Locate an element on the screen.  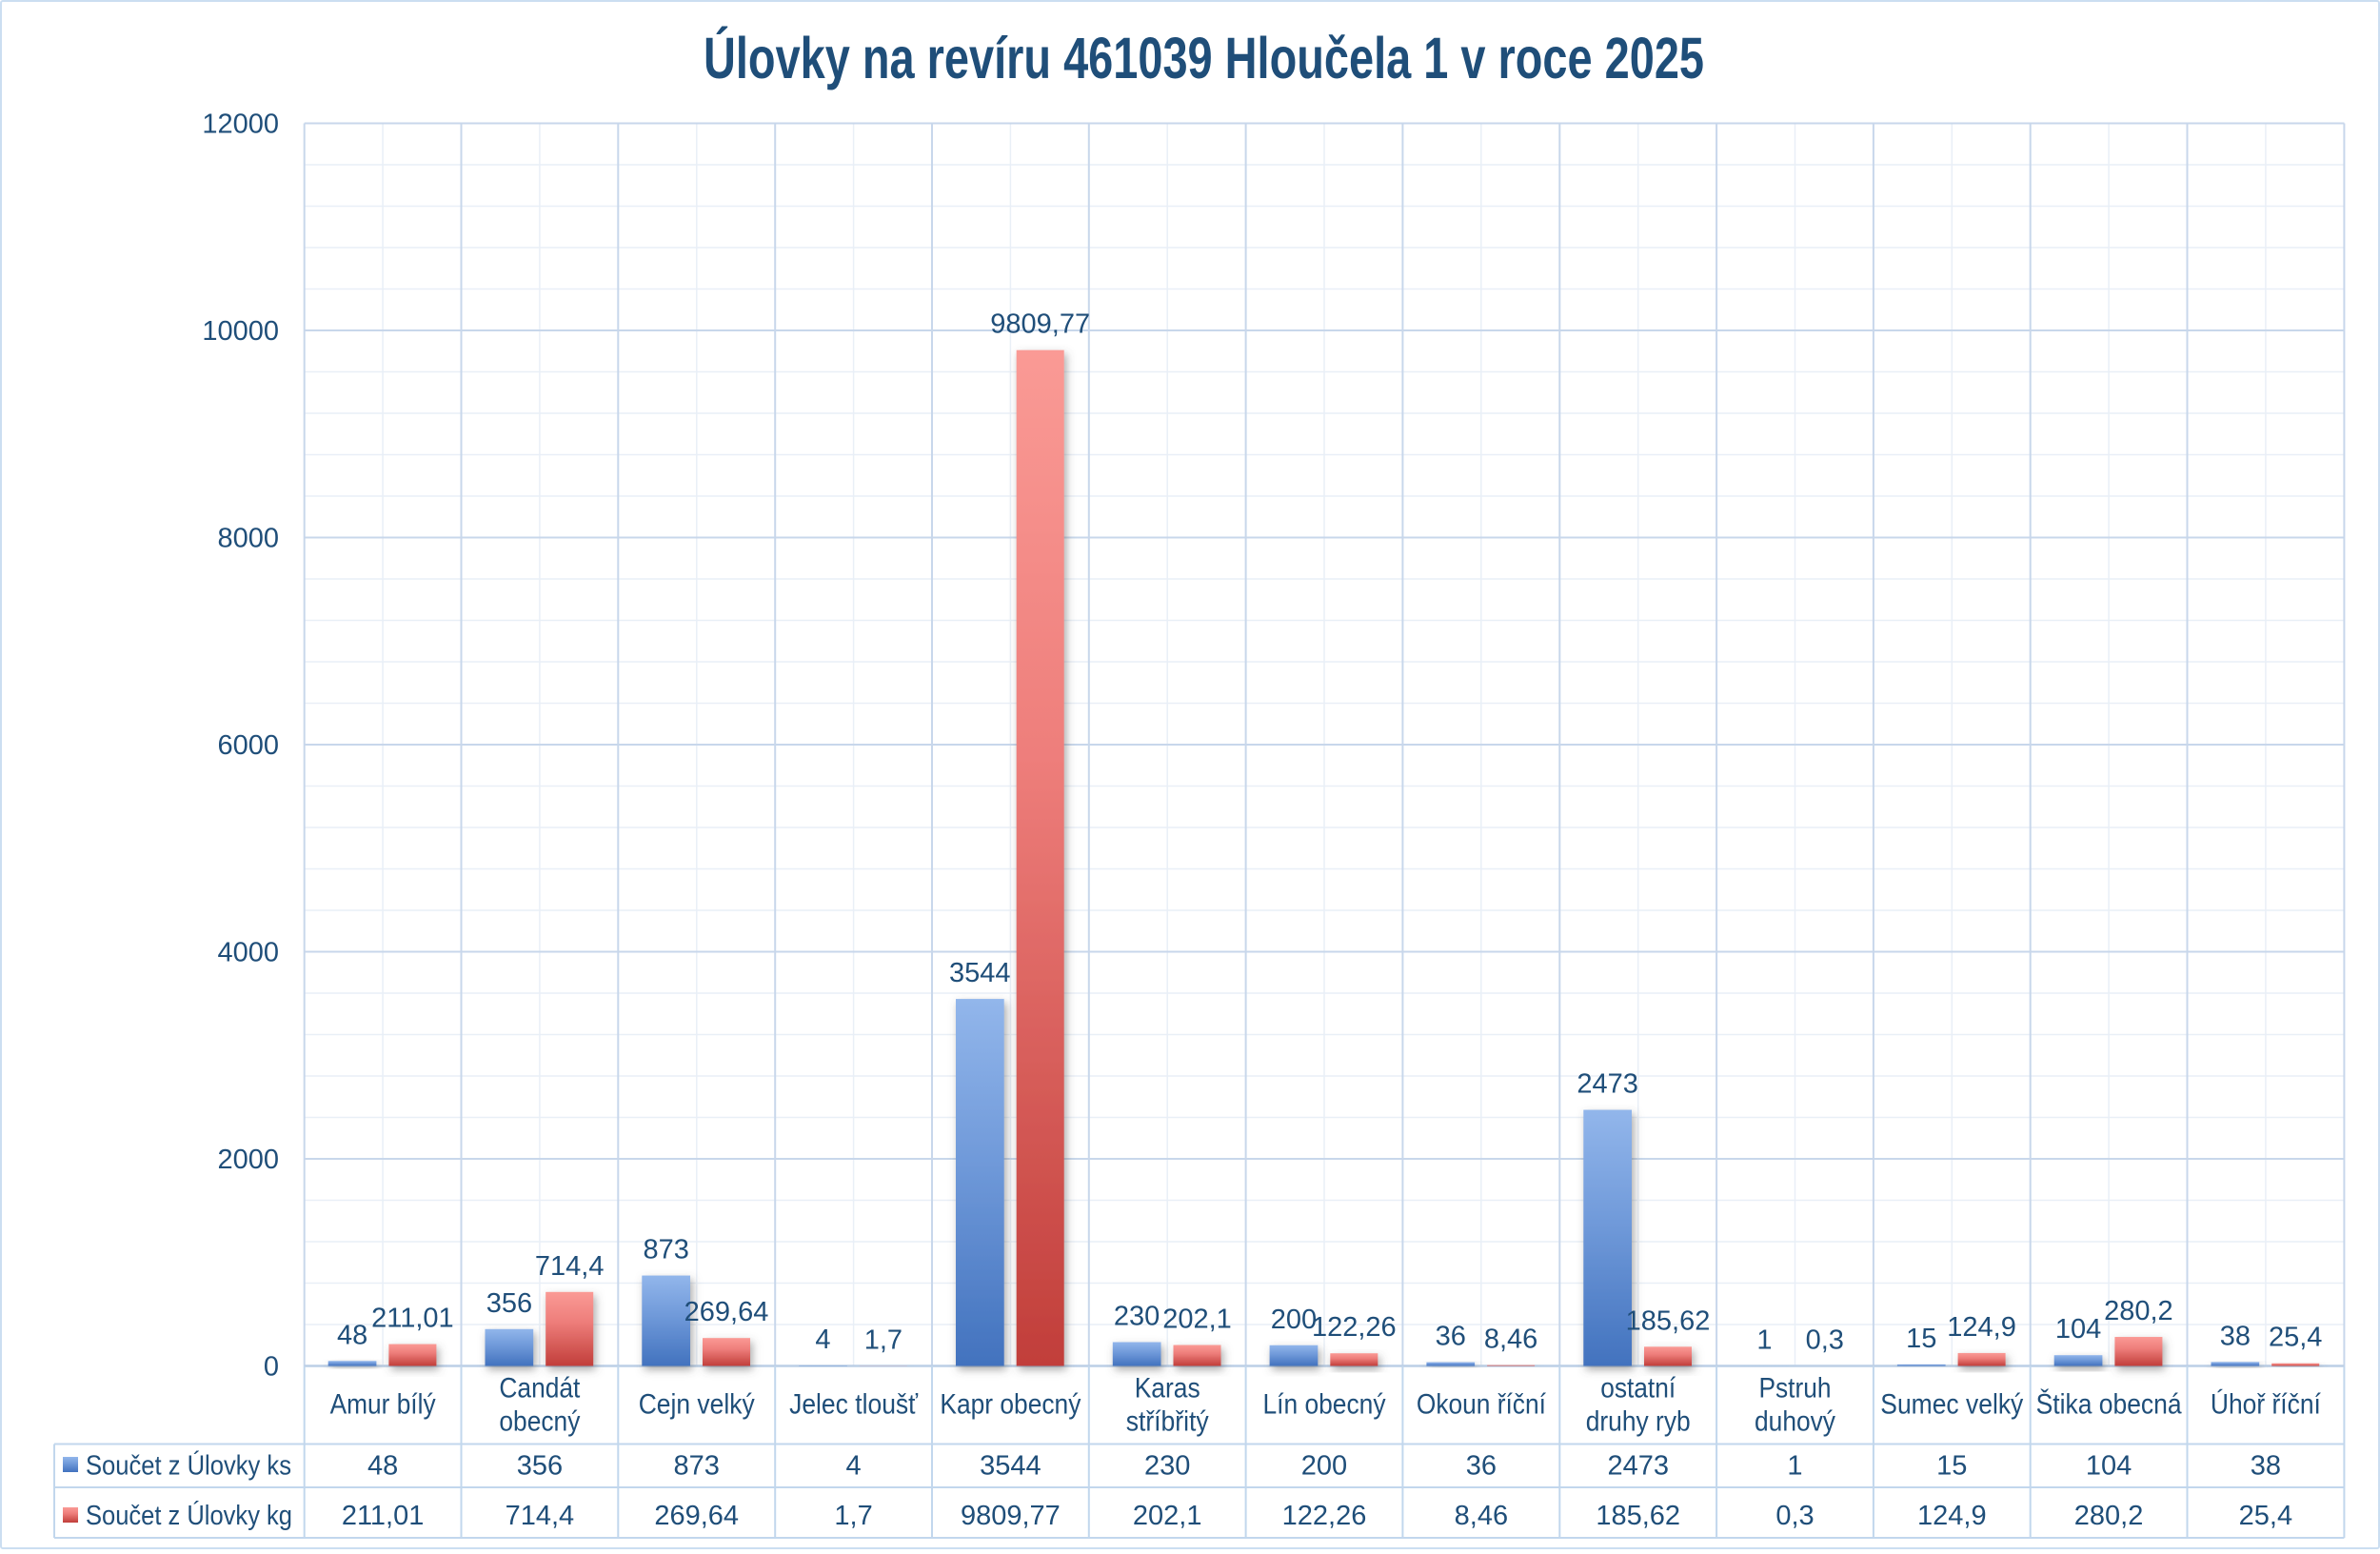
svg-text: Candát is located at coordinates (540, 1389).